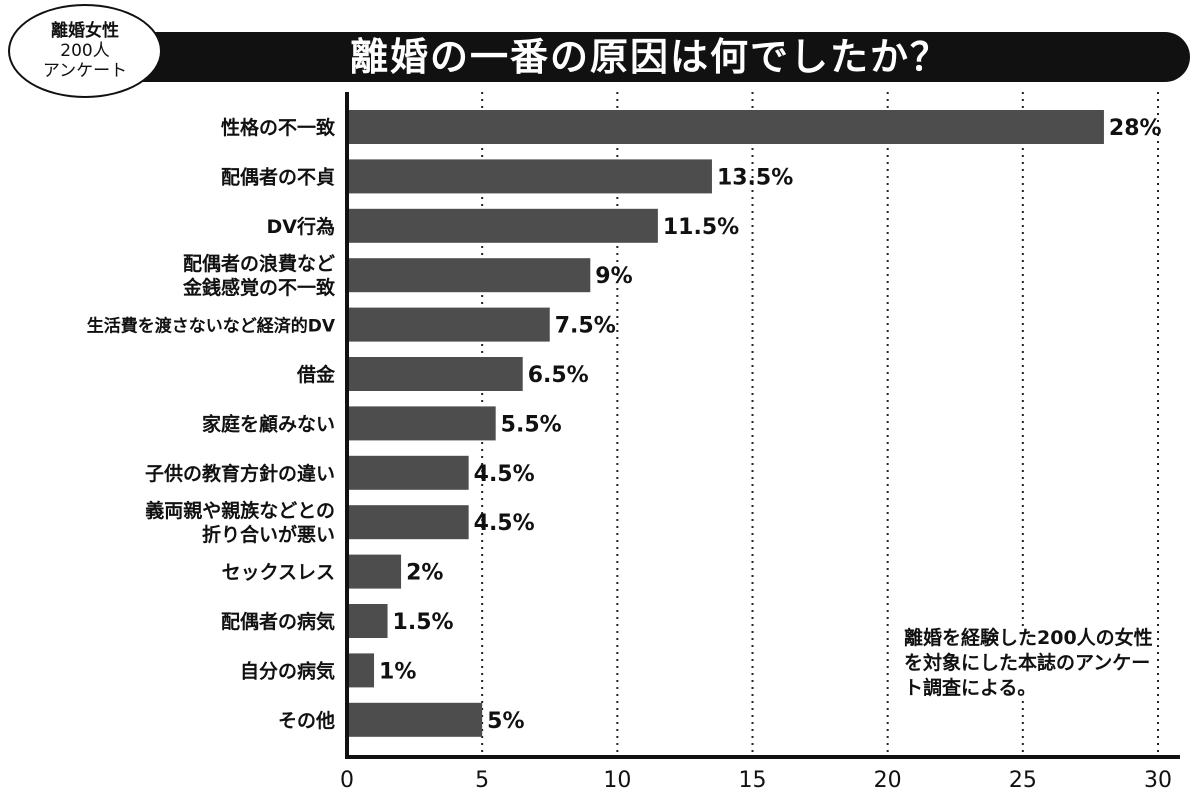 The image size is (1200, 800). I want to click on chart-title: 離婚の一番の原因は何でしたか？, so click(649, 57).